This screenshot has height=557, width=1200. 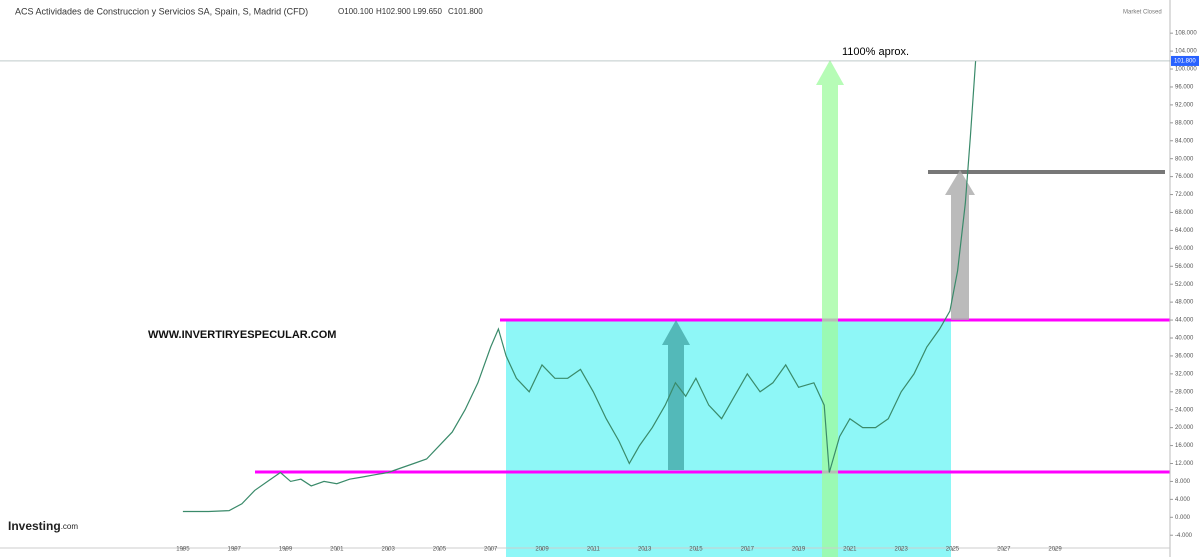 What do you see at coordinates (1184, 159) in the screenshot?
I see `y-tick-label: 80.000` at bounding box center [1184, 159].